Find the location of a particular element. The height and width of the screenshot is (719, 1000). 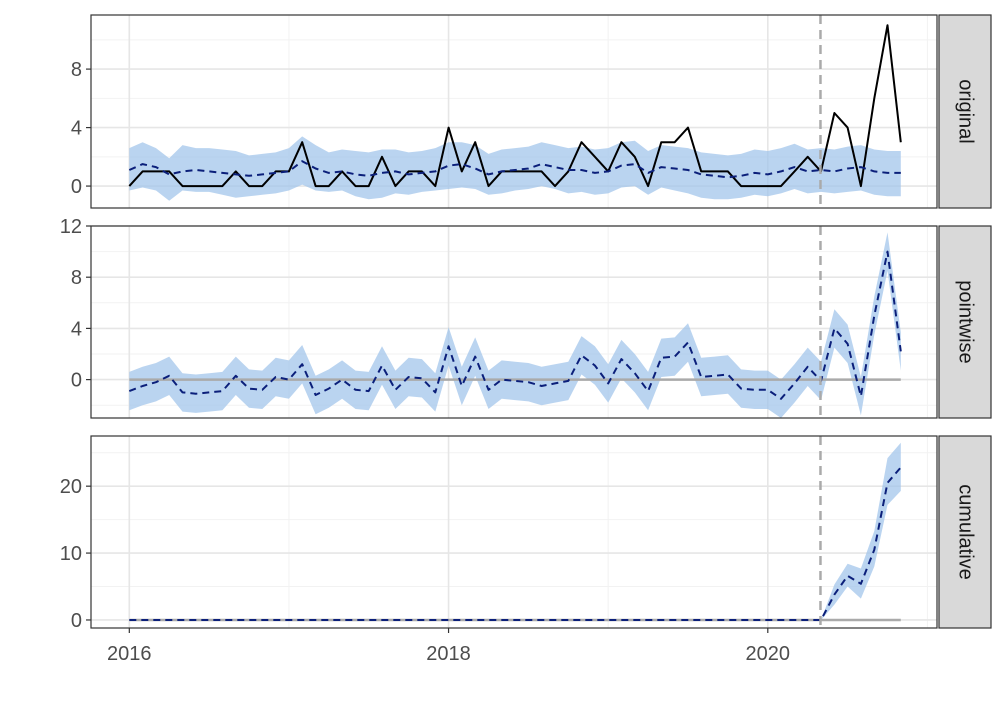

facet-strip-label: pointwise is located at coordinates (966, 321).